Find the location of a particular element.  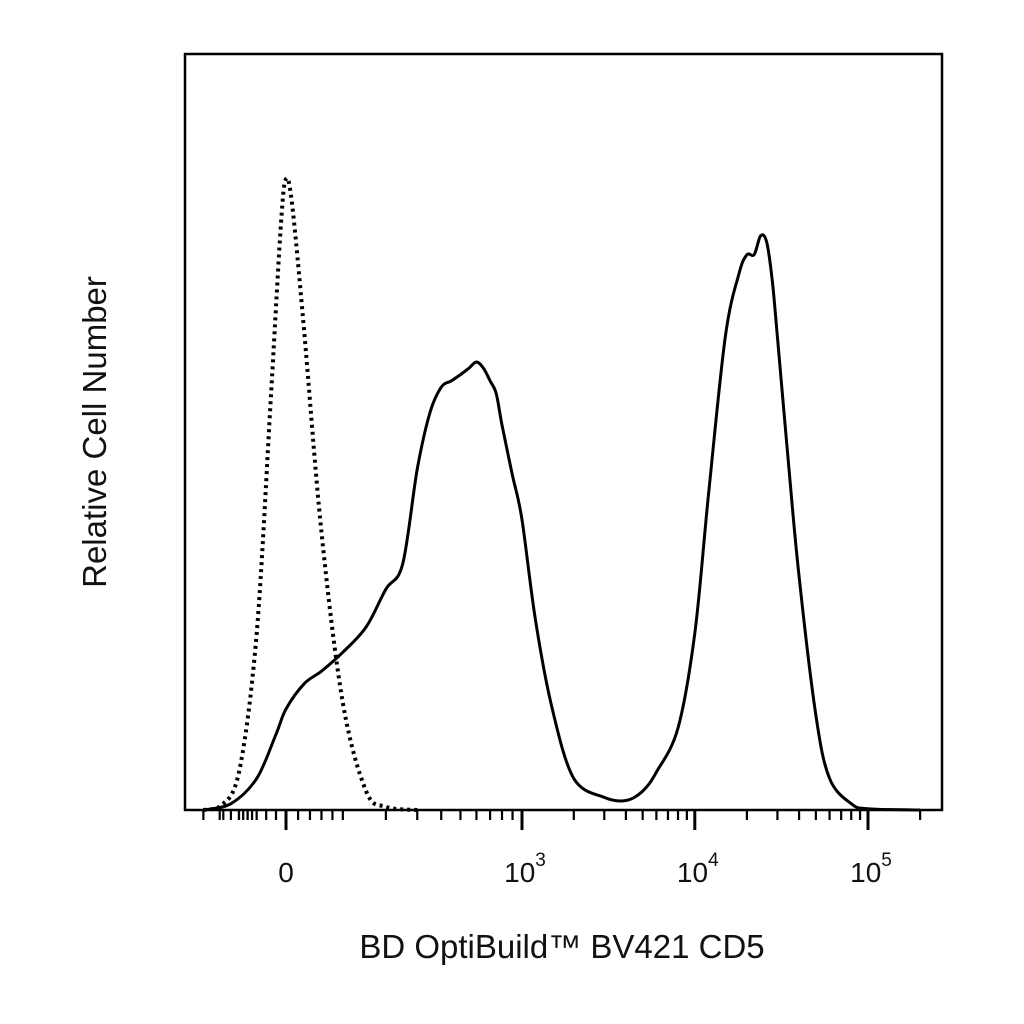

x-tick-label: 0 is located at coordinates (286, 872).